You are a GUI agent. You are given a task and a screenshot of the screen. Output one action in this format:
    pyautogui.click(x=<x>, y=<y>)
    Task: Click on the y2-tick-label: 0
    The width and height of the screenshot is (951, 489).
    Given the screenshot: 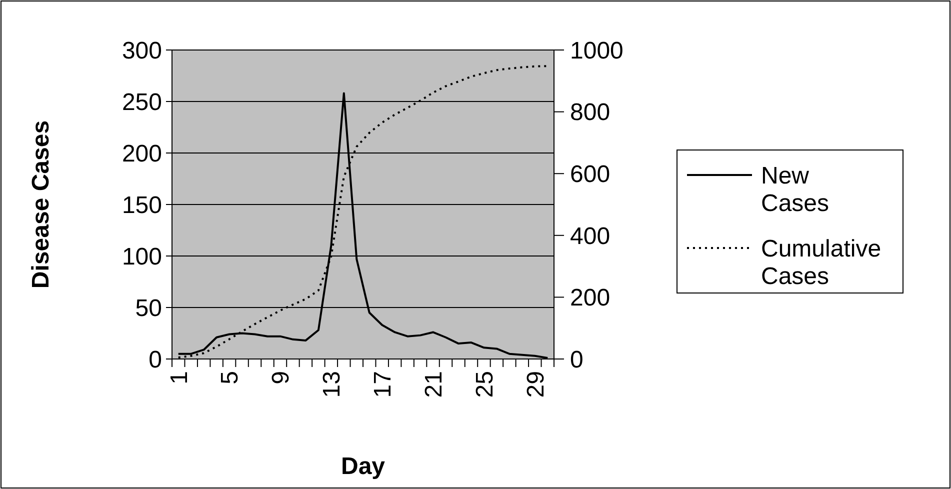 What is the action you would take?
    pyautogui.click(x=577, y=360)
    